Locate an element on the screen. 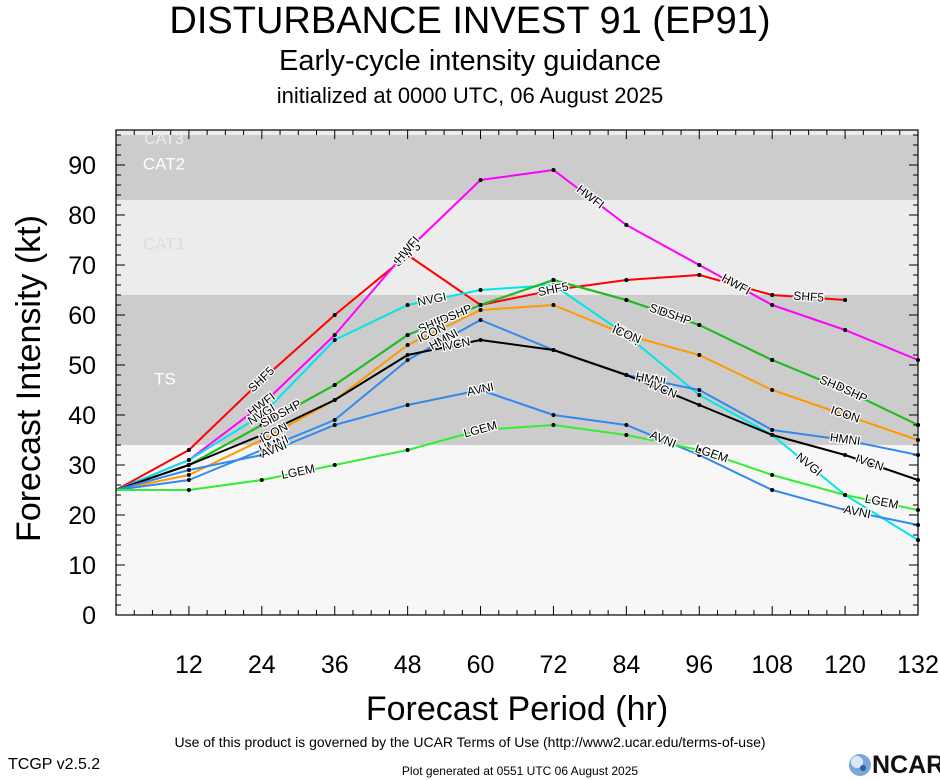 The height and width of the screenshot is (780, 940). init-time: initialized at 0000 UTC, 06 August 2025 is located at coordinates (470, 95).